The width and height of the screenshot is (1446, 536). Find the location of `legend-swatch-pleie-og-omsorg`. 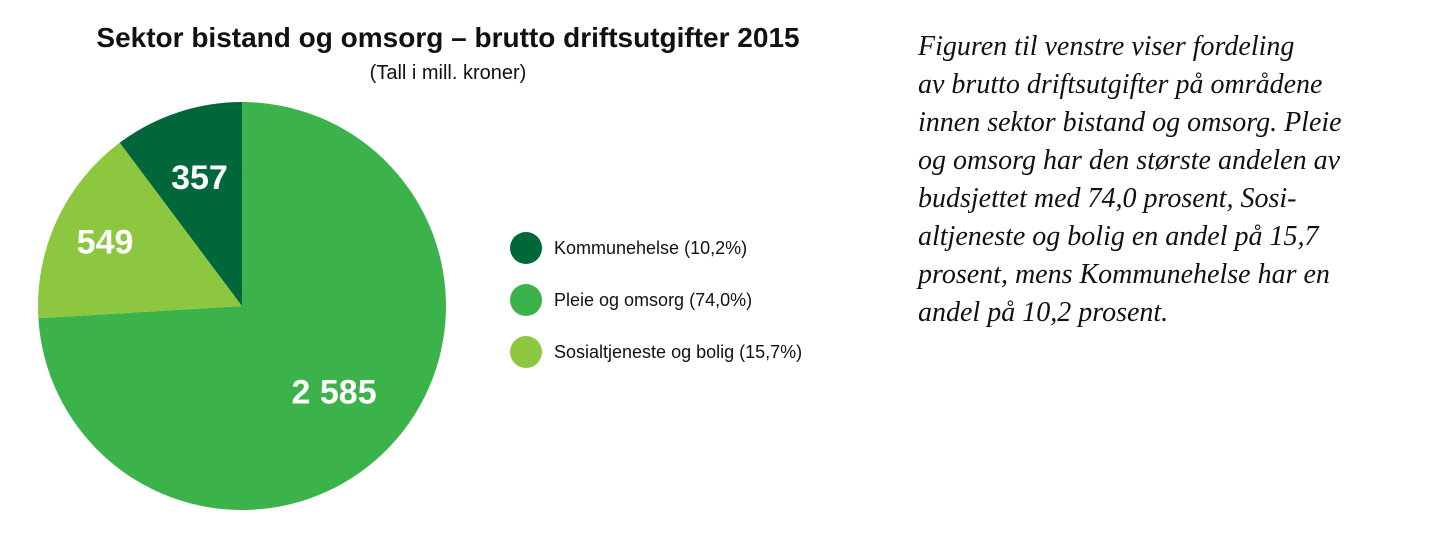

legend-swatch-pleie-og-omsorg is located at coordinates (526, 300).